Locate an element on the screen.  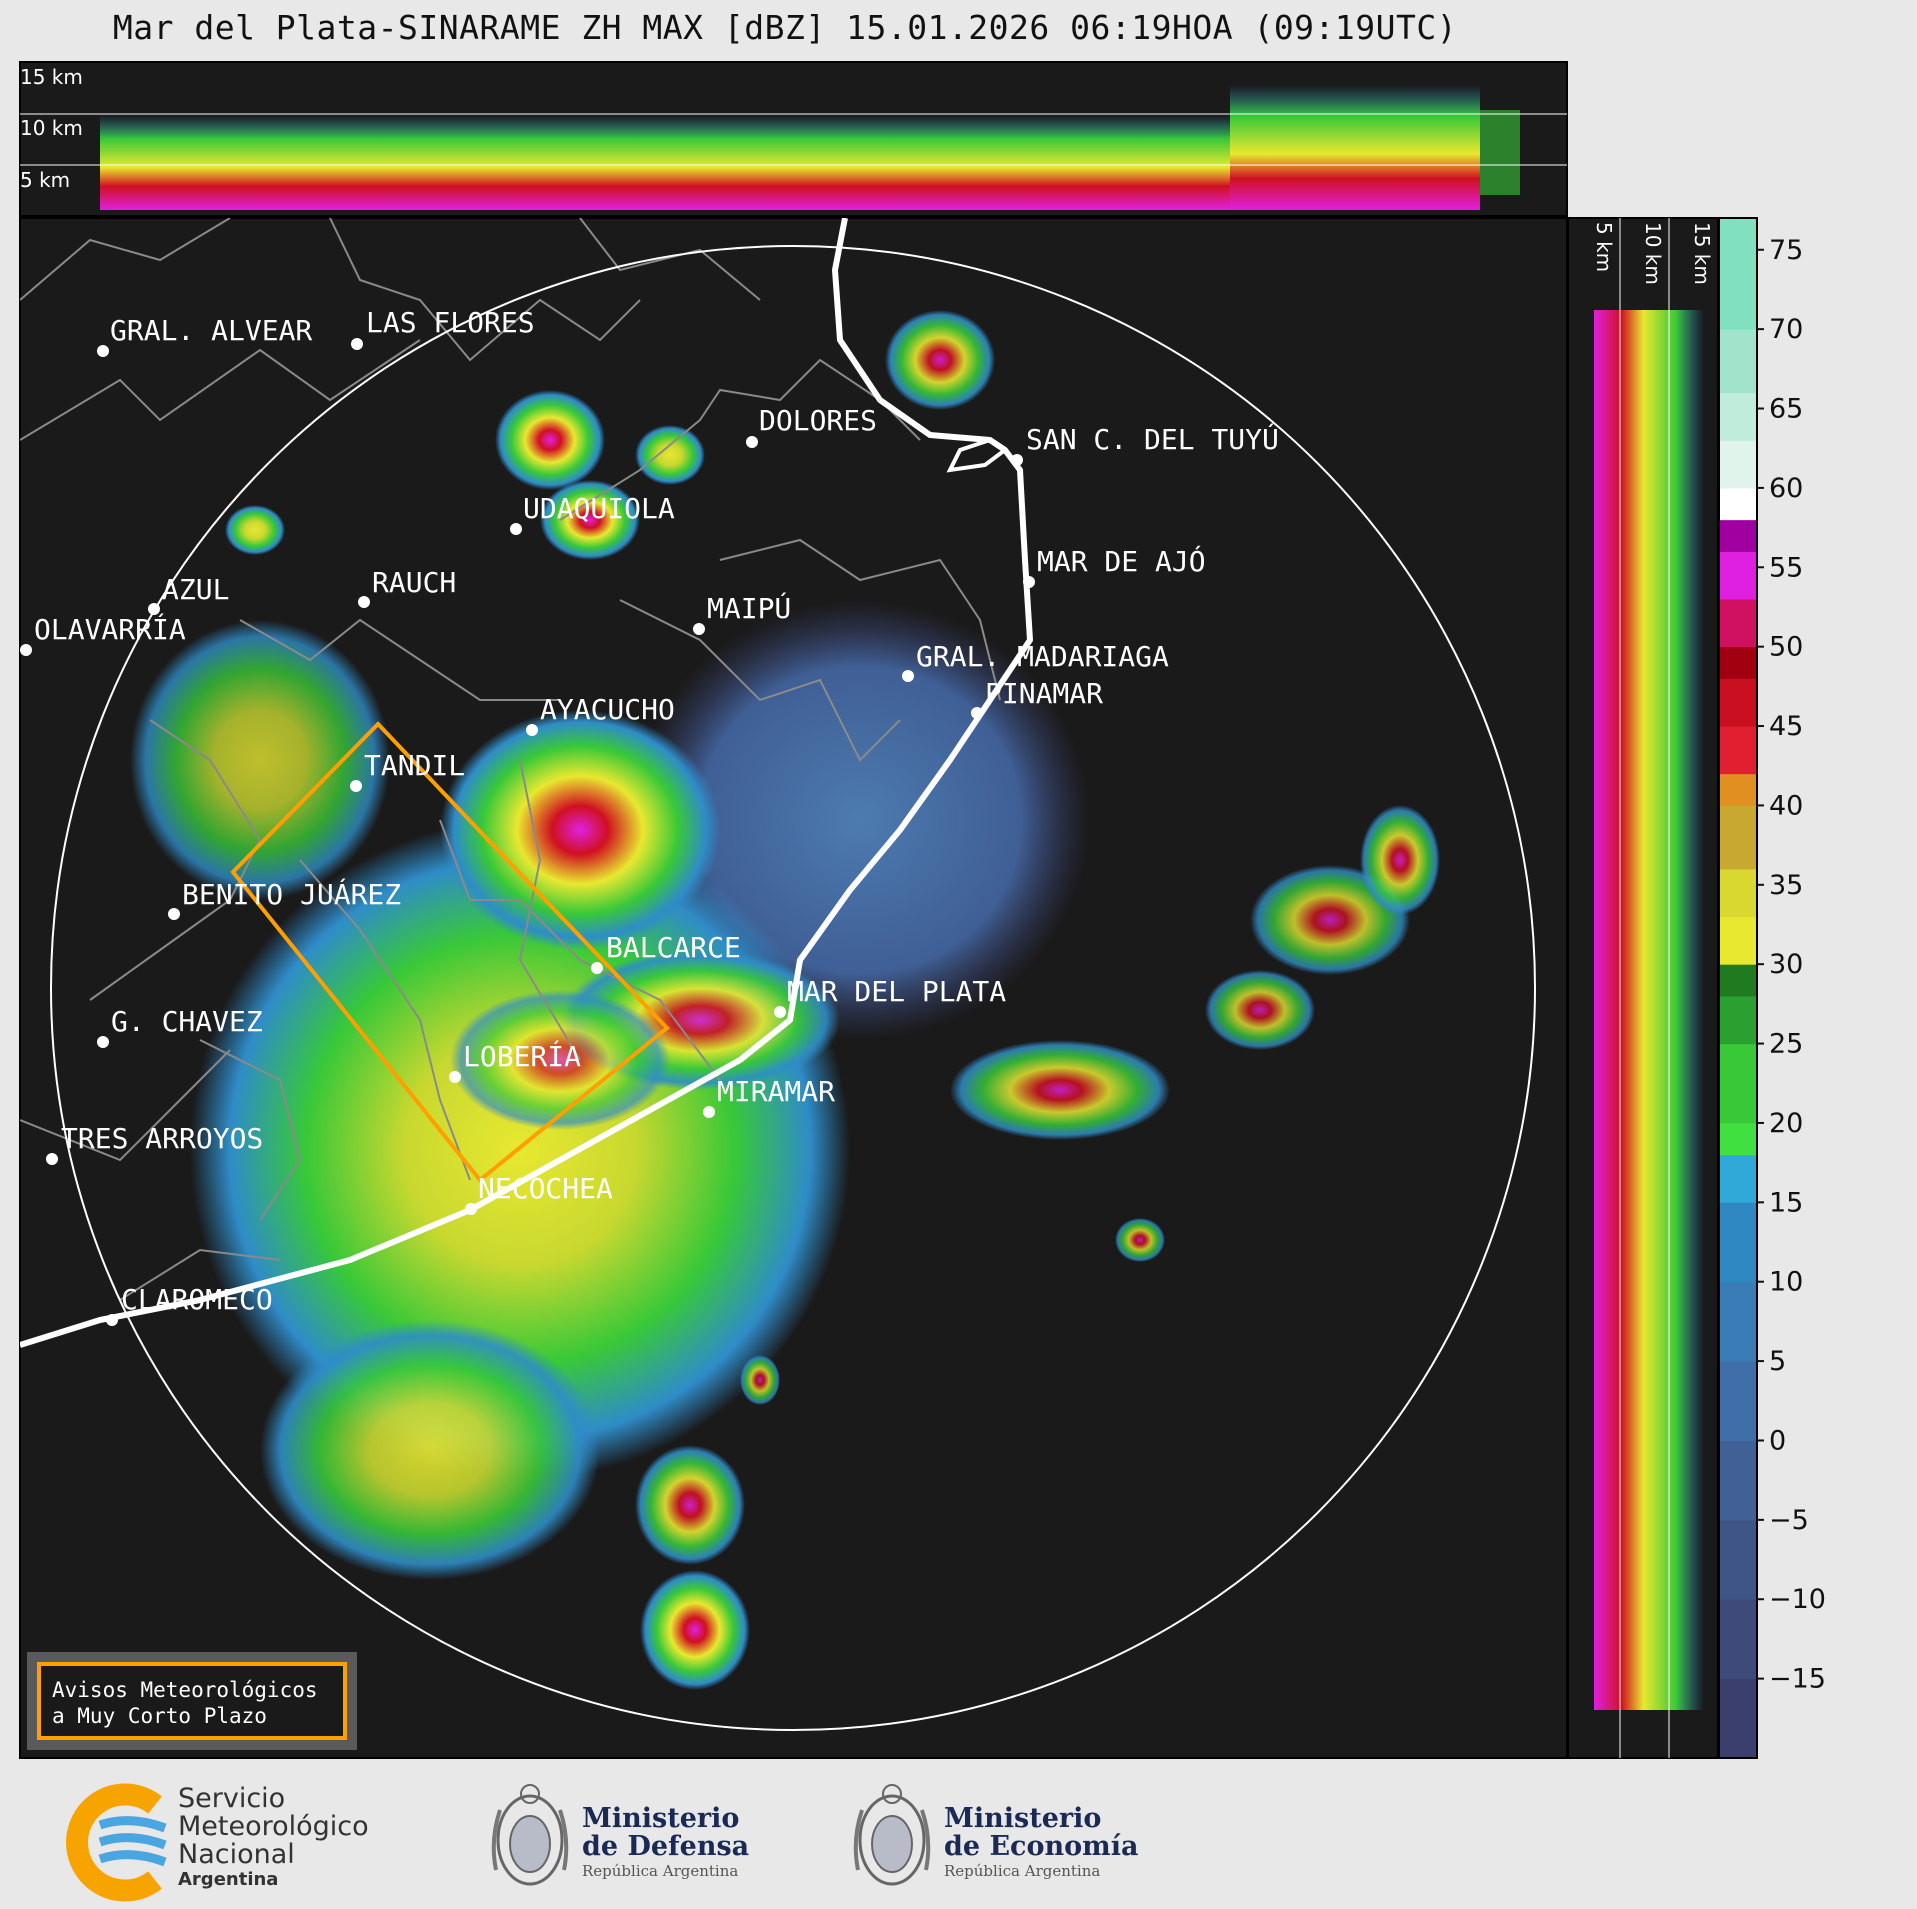
city-dolores: DOLORES is located at coordinates (811, 426).